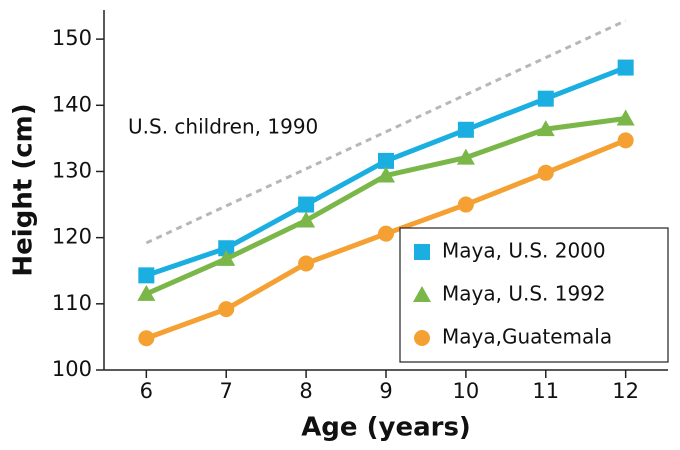 The height and width of the screenshot is (450, 680). I want to click on x-axis-title: Age (years), so click(386, 428).